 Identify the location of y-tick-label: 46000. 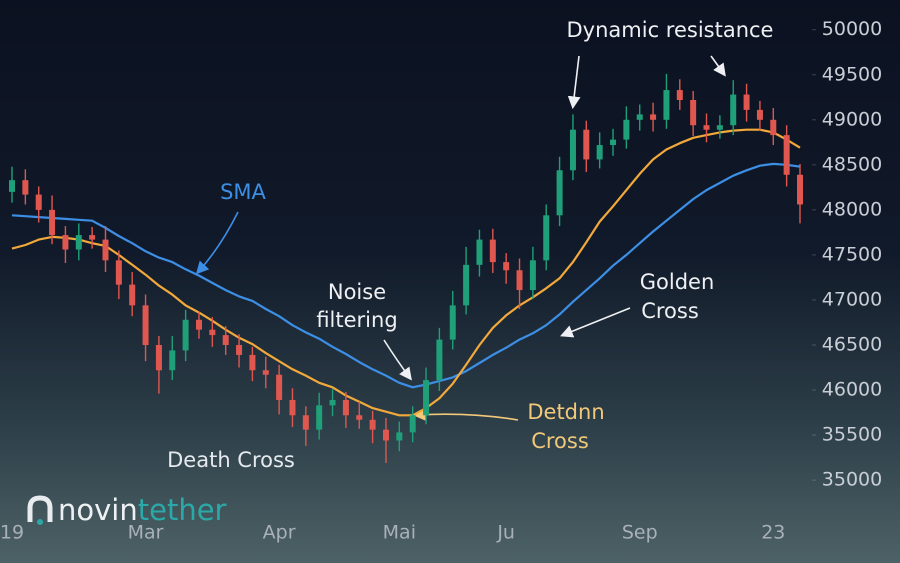
(852, 390).